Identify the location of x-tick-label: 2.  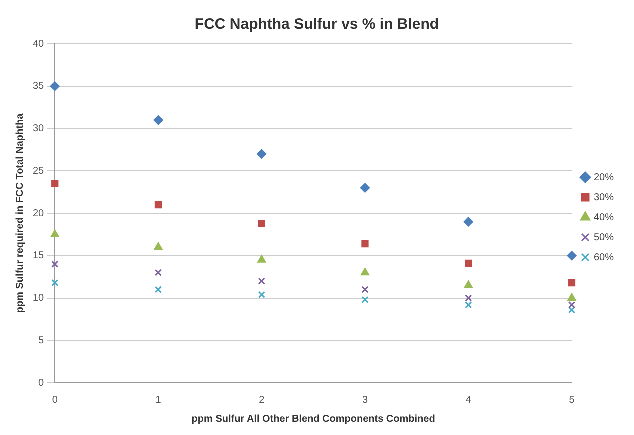
(262, 400).